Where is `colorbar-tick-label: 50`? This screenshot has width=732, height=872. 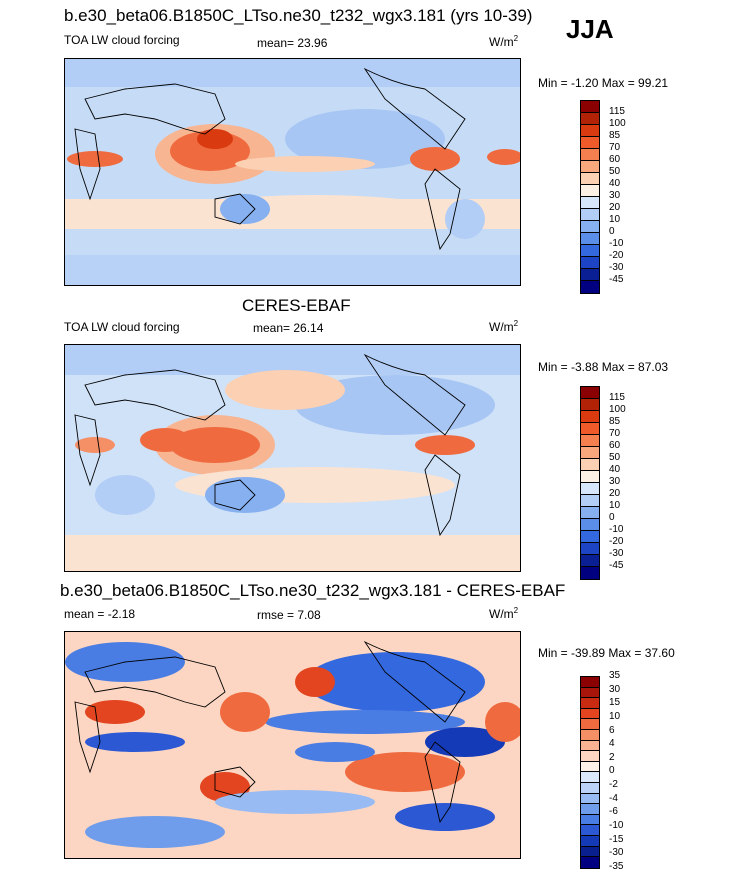 colorbar-tick-label: 50 is located at coordinates (615, 171).